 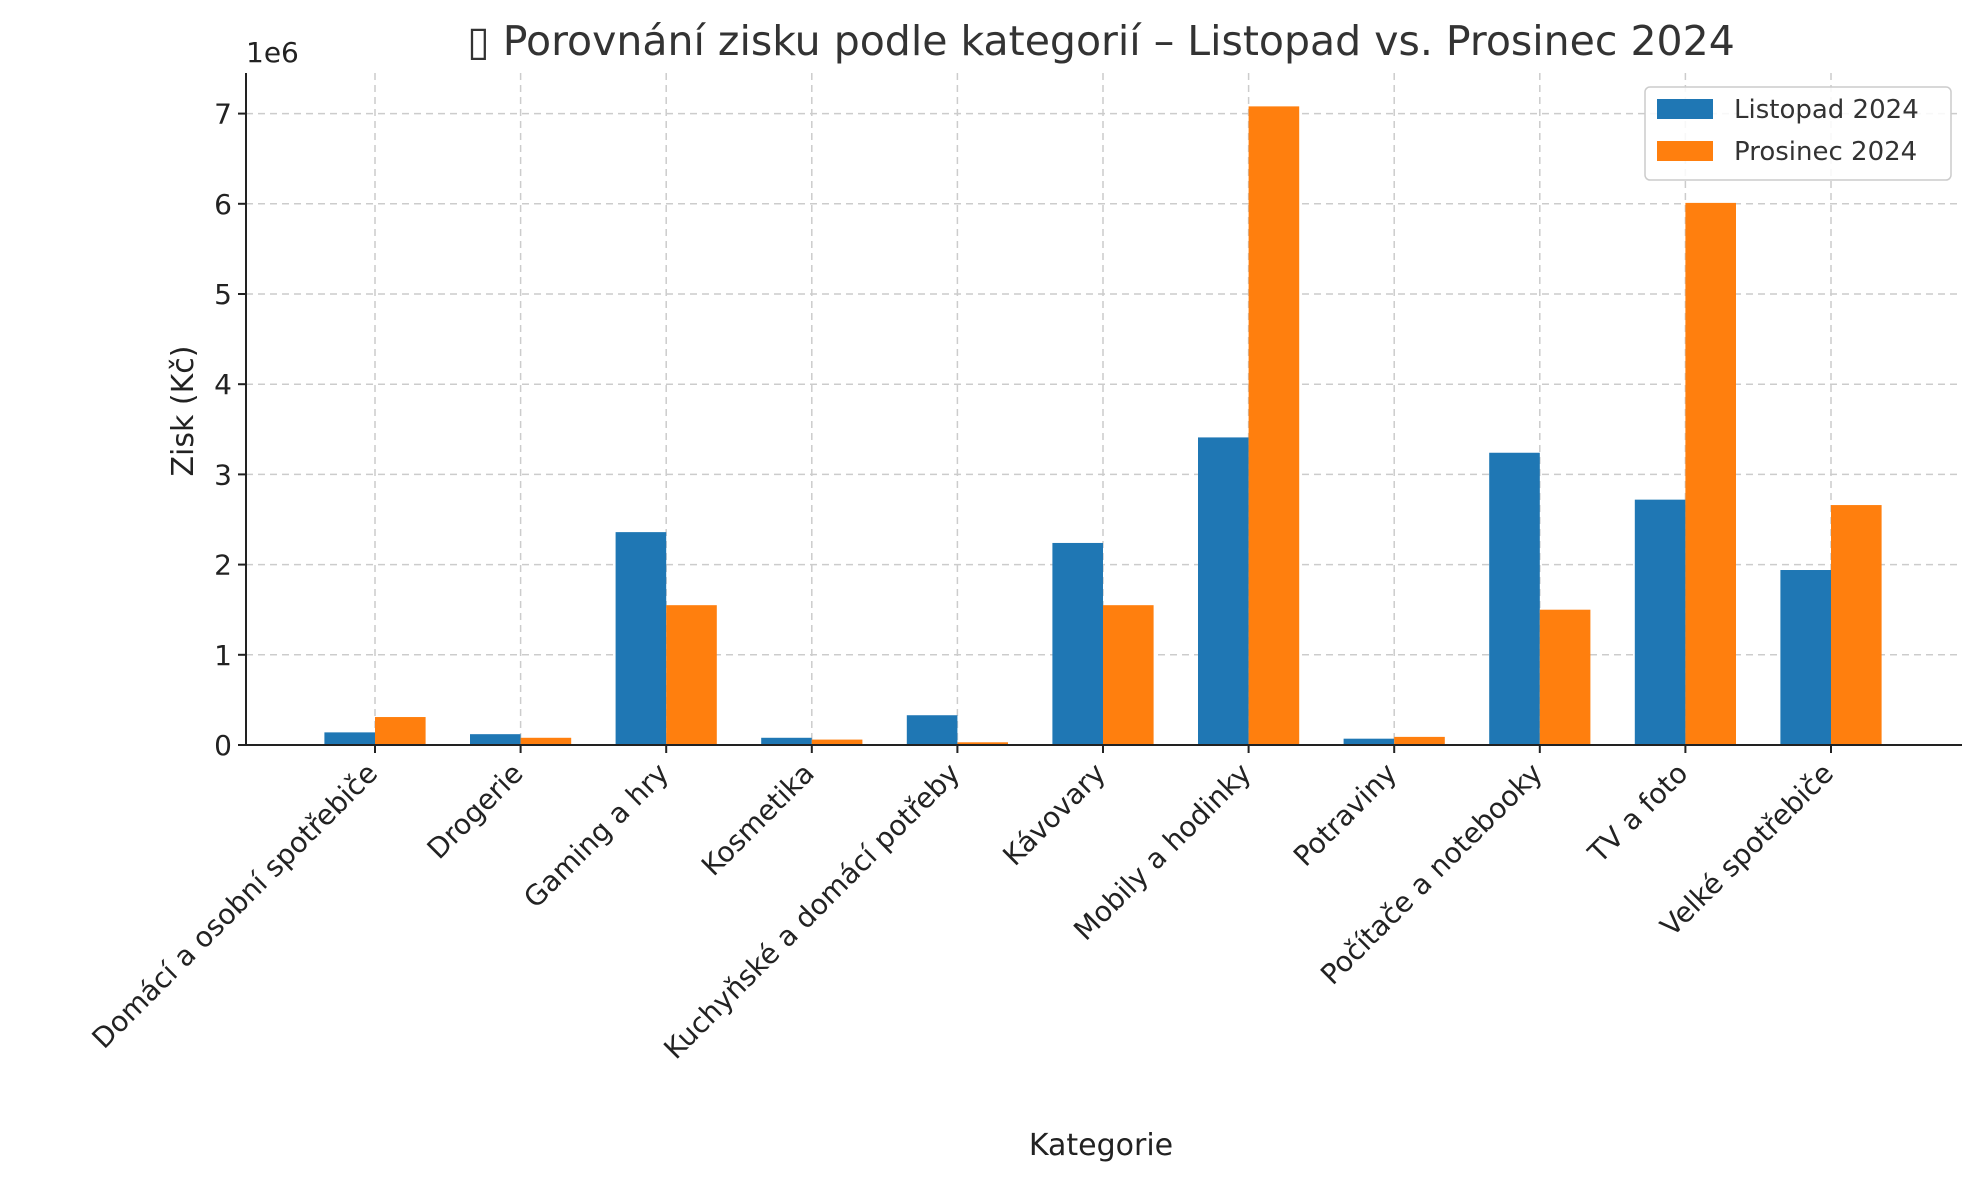 What do you see at coordinates (223, 294) in the screenshot?
I see `y-tick-label: 5` at bounding box center [223, 294].